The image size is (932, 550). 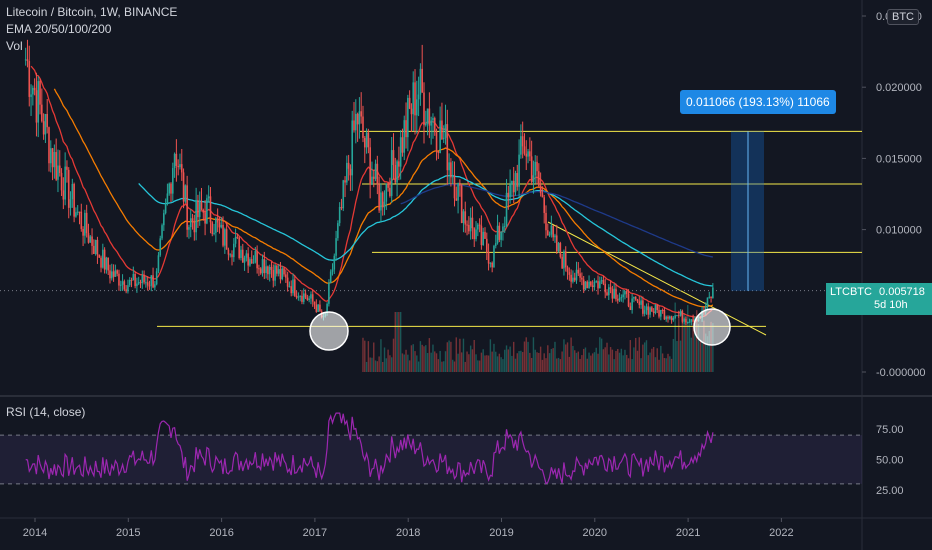 What do you see at coordinates (369, 448) in the screenshot?
I see `rsi-line` at bounding box center [369, 448].